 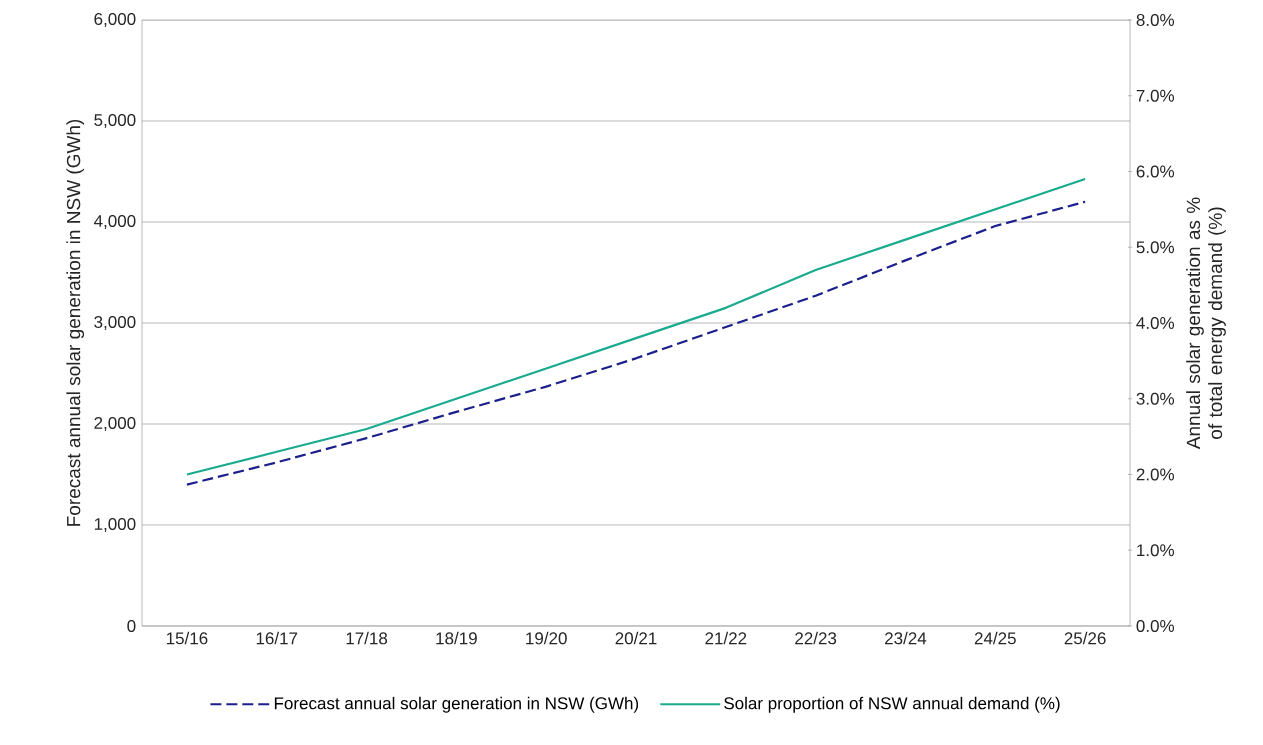 I want to click on y-tick-label: 6,000, so click(x=115, y=20).